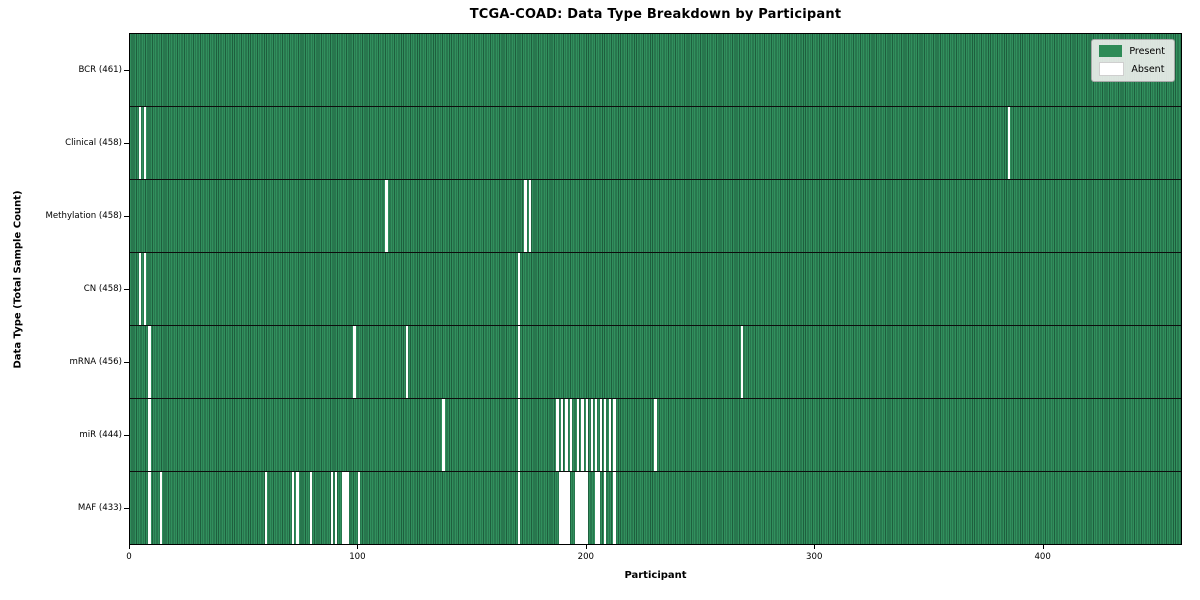 The width and height of the screenshot is (1200, 600). What do you see at coordinates (655, 216) in the screenshot?
I see `row-methylation` at bounding box center [655, 216].